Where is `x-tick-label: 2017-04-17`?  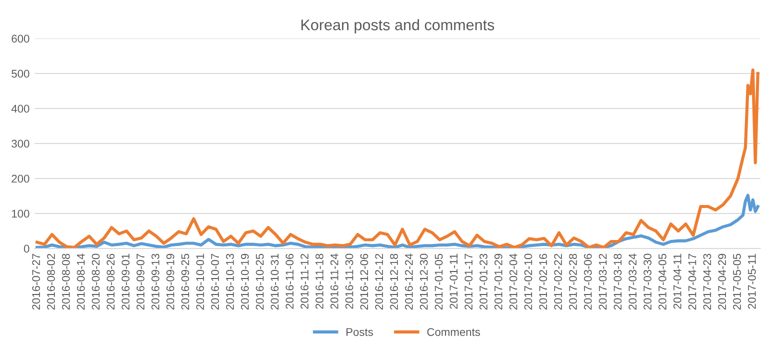 x-tick-label: 2017-04-17 is located at coordinates (692, 282).